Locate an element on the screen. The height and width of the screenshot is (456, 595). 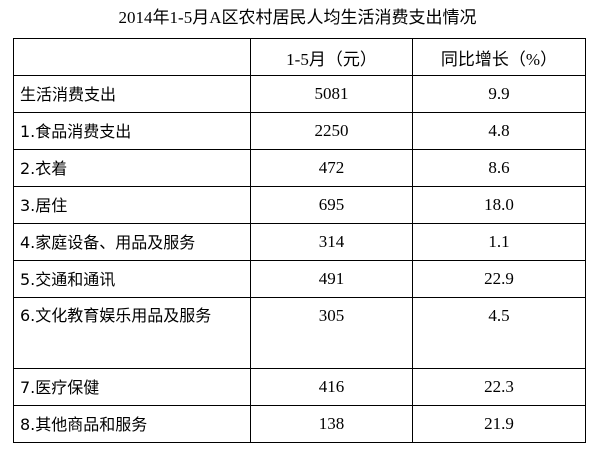
table-row: 1.食品消费支出 2250 4.8 is located at coordinates (299, 131).